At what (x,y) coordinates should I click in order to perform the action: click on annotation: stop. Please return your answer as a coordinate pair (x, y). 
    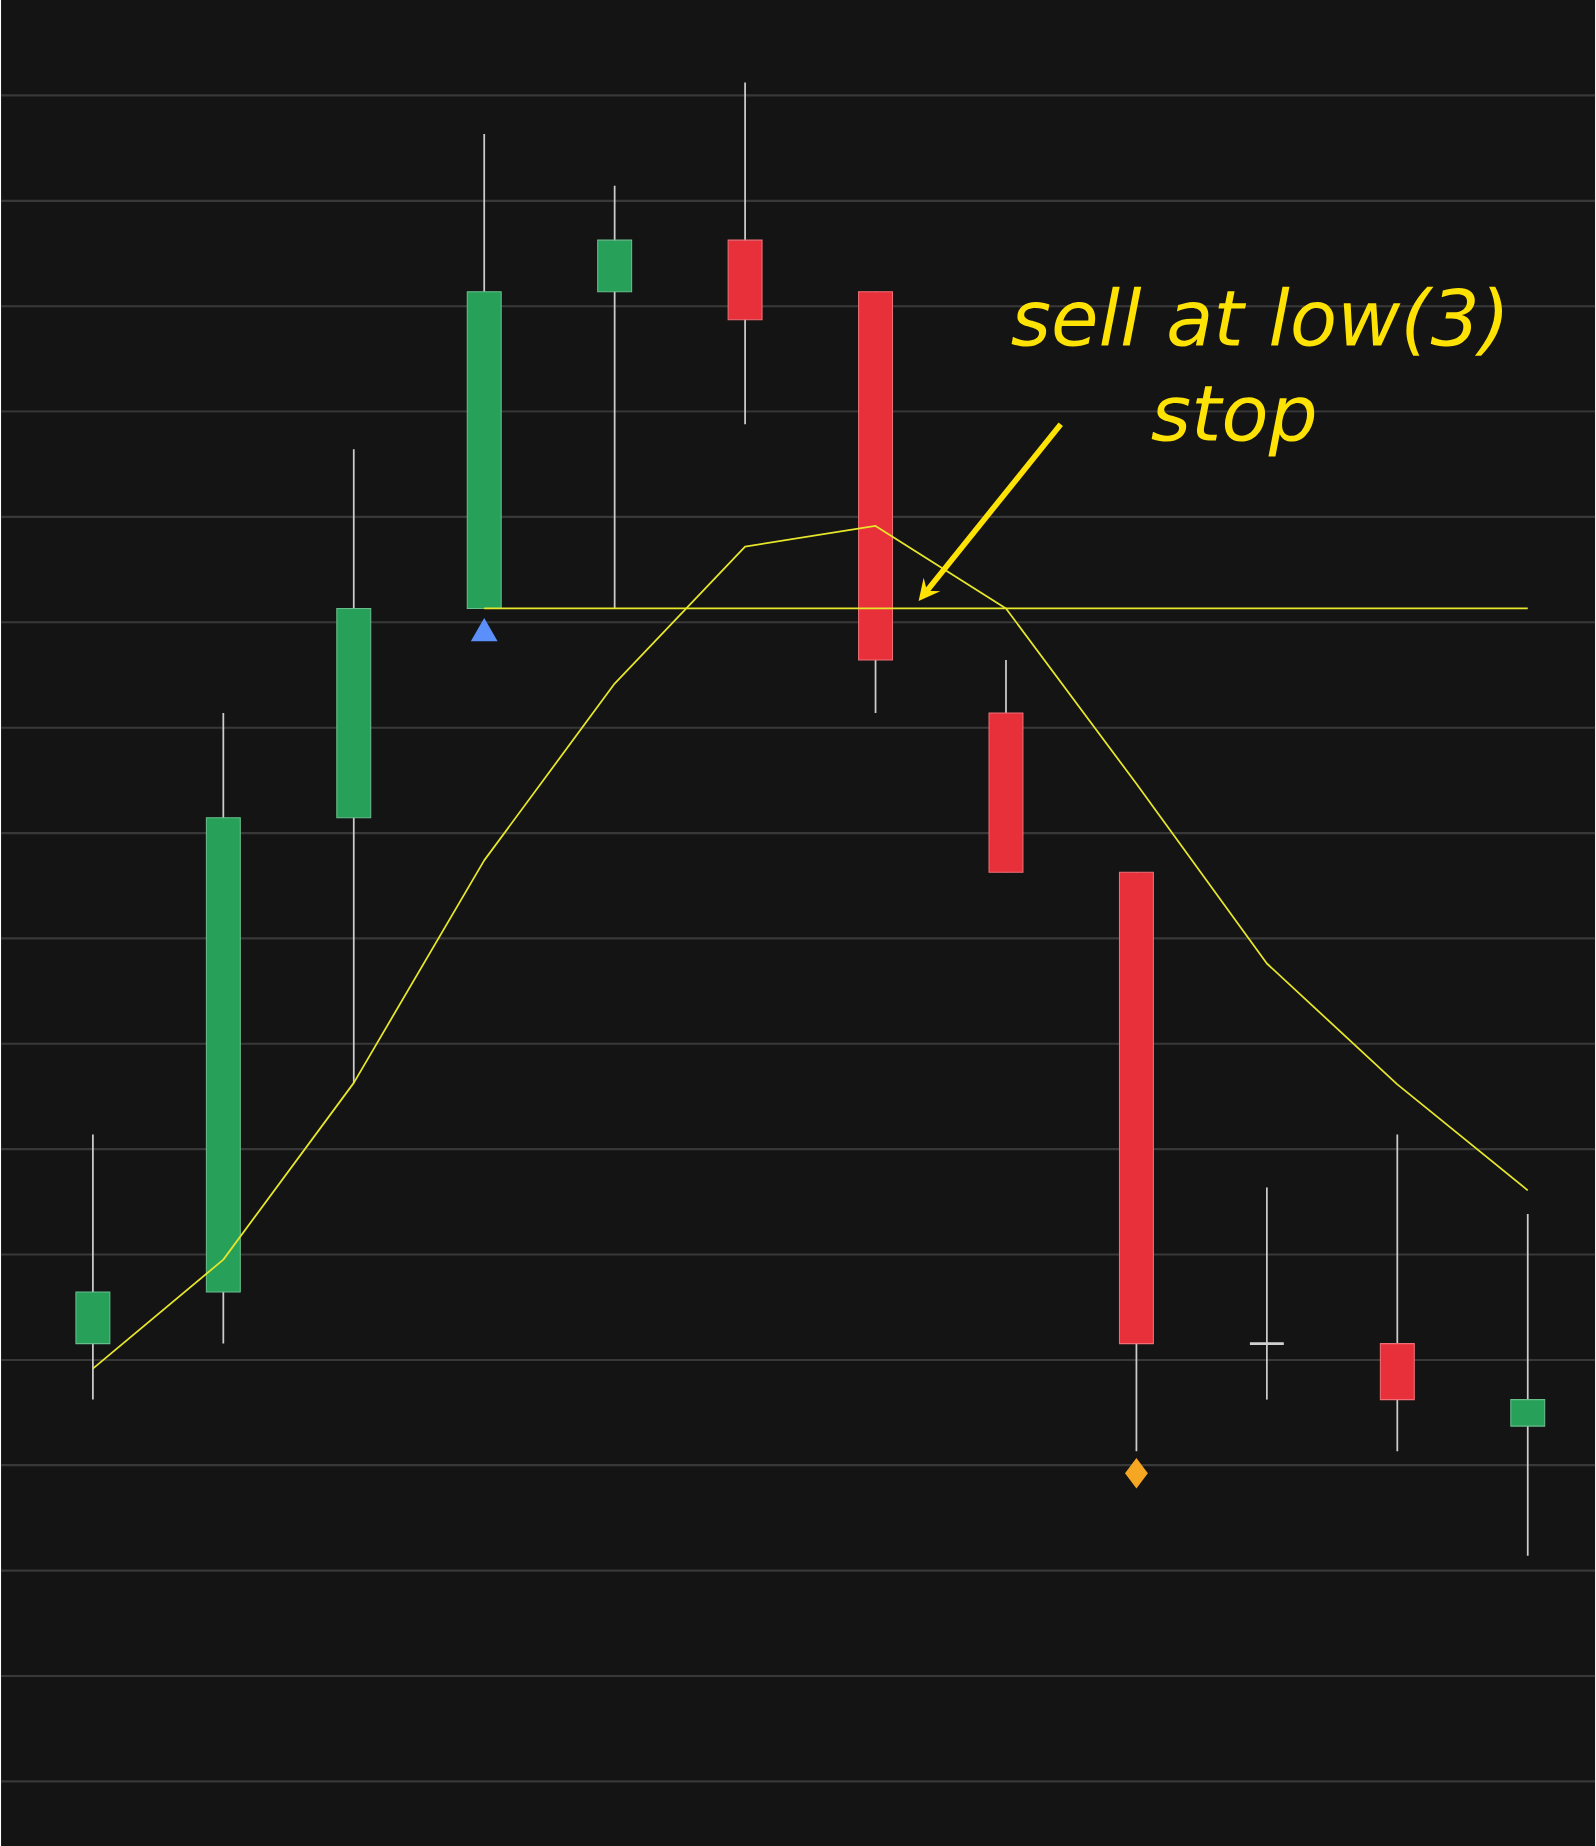
    Looking at the image, I should click on (1233, 421).